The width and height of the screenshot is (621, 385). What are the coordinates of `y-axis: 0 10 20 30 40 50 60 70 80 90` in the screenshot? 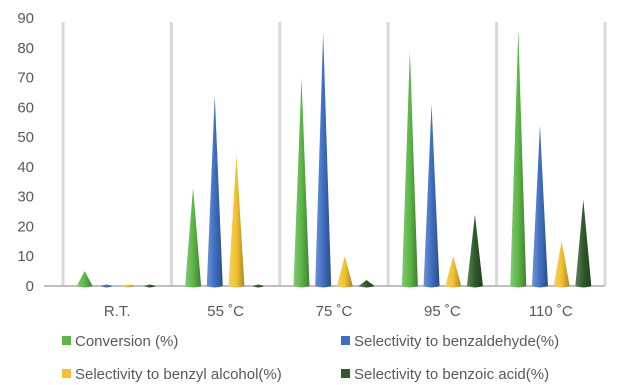 It's located at (25, 152).